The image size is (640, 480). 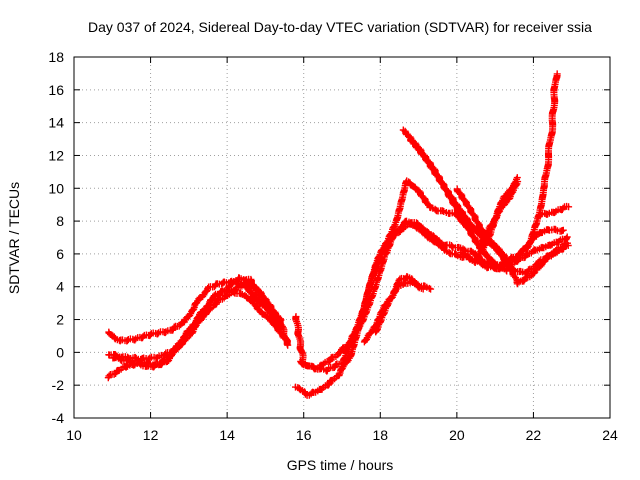 What do you see at coordinates (58, 385) in the screenshot?
I see `y-tick-label: -2` at bounding box center [58, 385].